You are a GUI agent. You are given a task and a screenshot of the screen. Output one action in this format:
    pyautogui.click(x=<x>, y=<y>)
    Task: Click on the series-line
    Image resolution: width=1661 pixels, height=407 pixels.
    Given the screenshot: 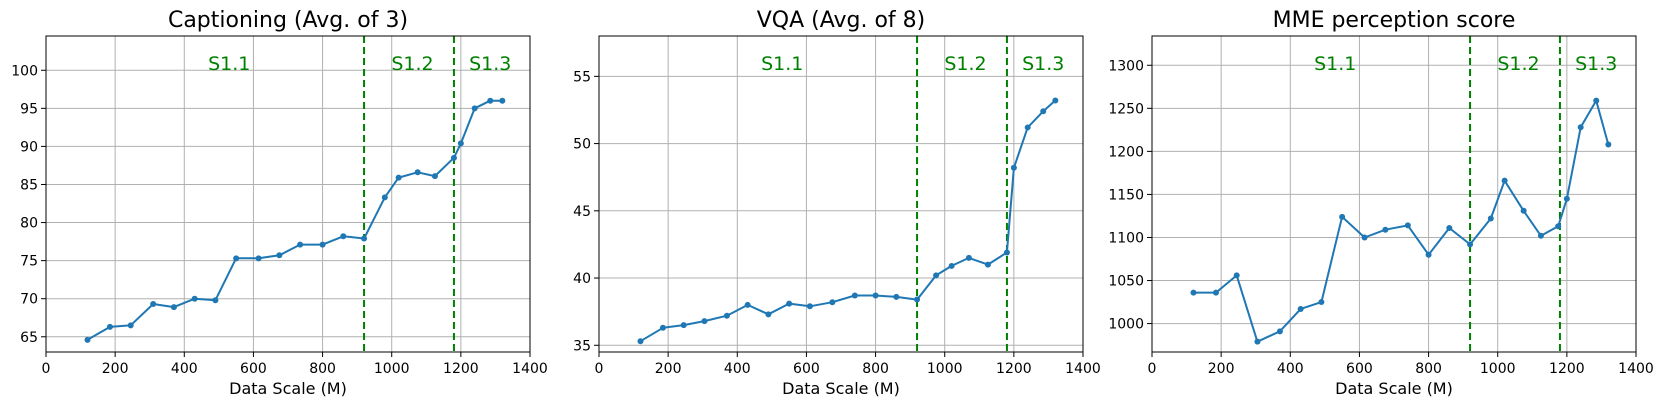 What is the action you would take?
    pyautogui.click(x=295, y=220)
    